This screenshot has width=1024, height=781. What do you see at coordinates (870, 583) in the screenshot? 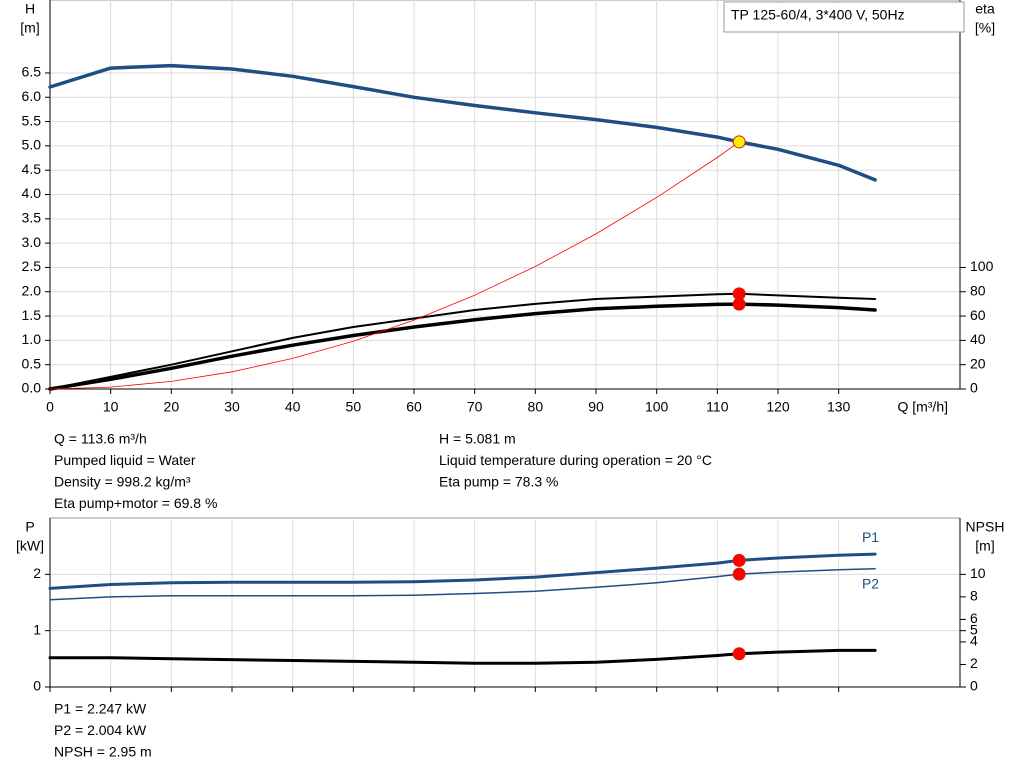
I see `series-label: P2` at bounding box center [870, 583].